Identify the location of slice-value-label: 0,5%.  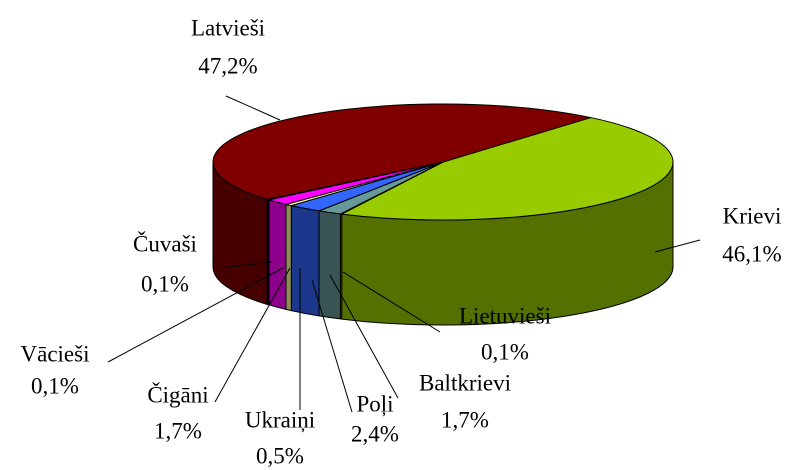
(280, 455).